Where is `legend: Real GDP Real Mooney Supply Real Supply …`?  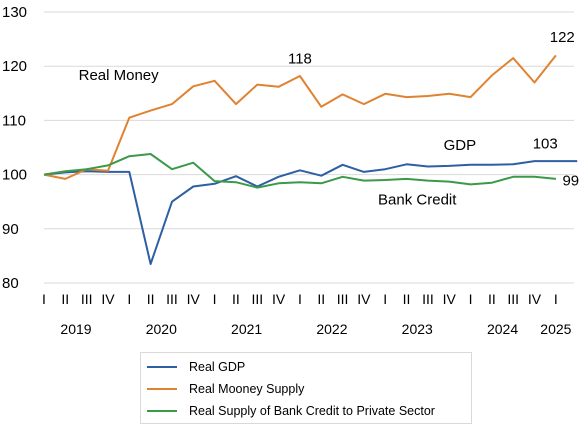 legend: Real GDP Real Mooney Supply Real Supply … is located at coordinates (306, 388).